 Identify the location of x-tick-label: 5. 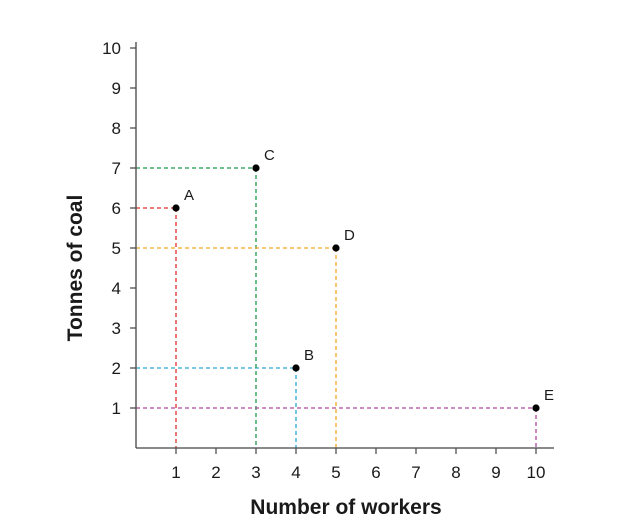
(335, 472).